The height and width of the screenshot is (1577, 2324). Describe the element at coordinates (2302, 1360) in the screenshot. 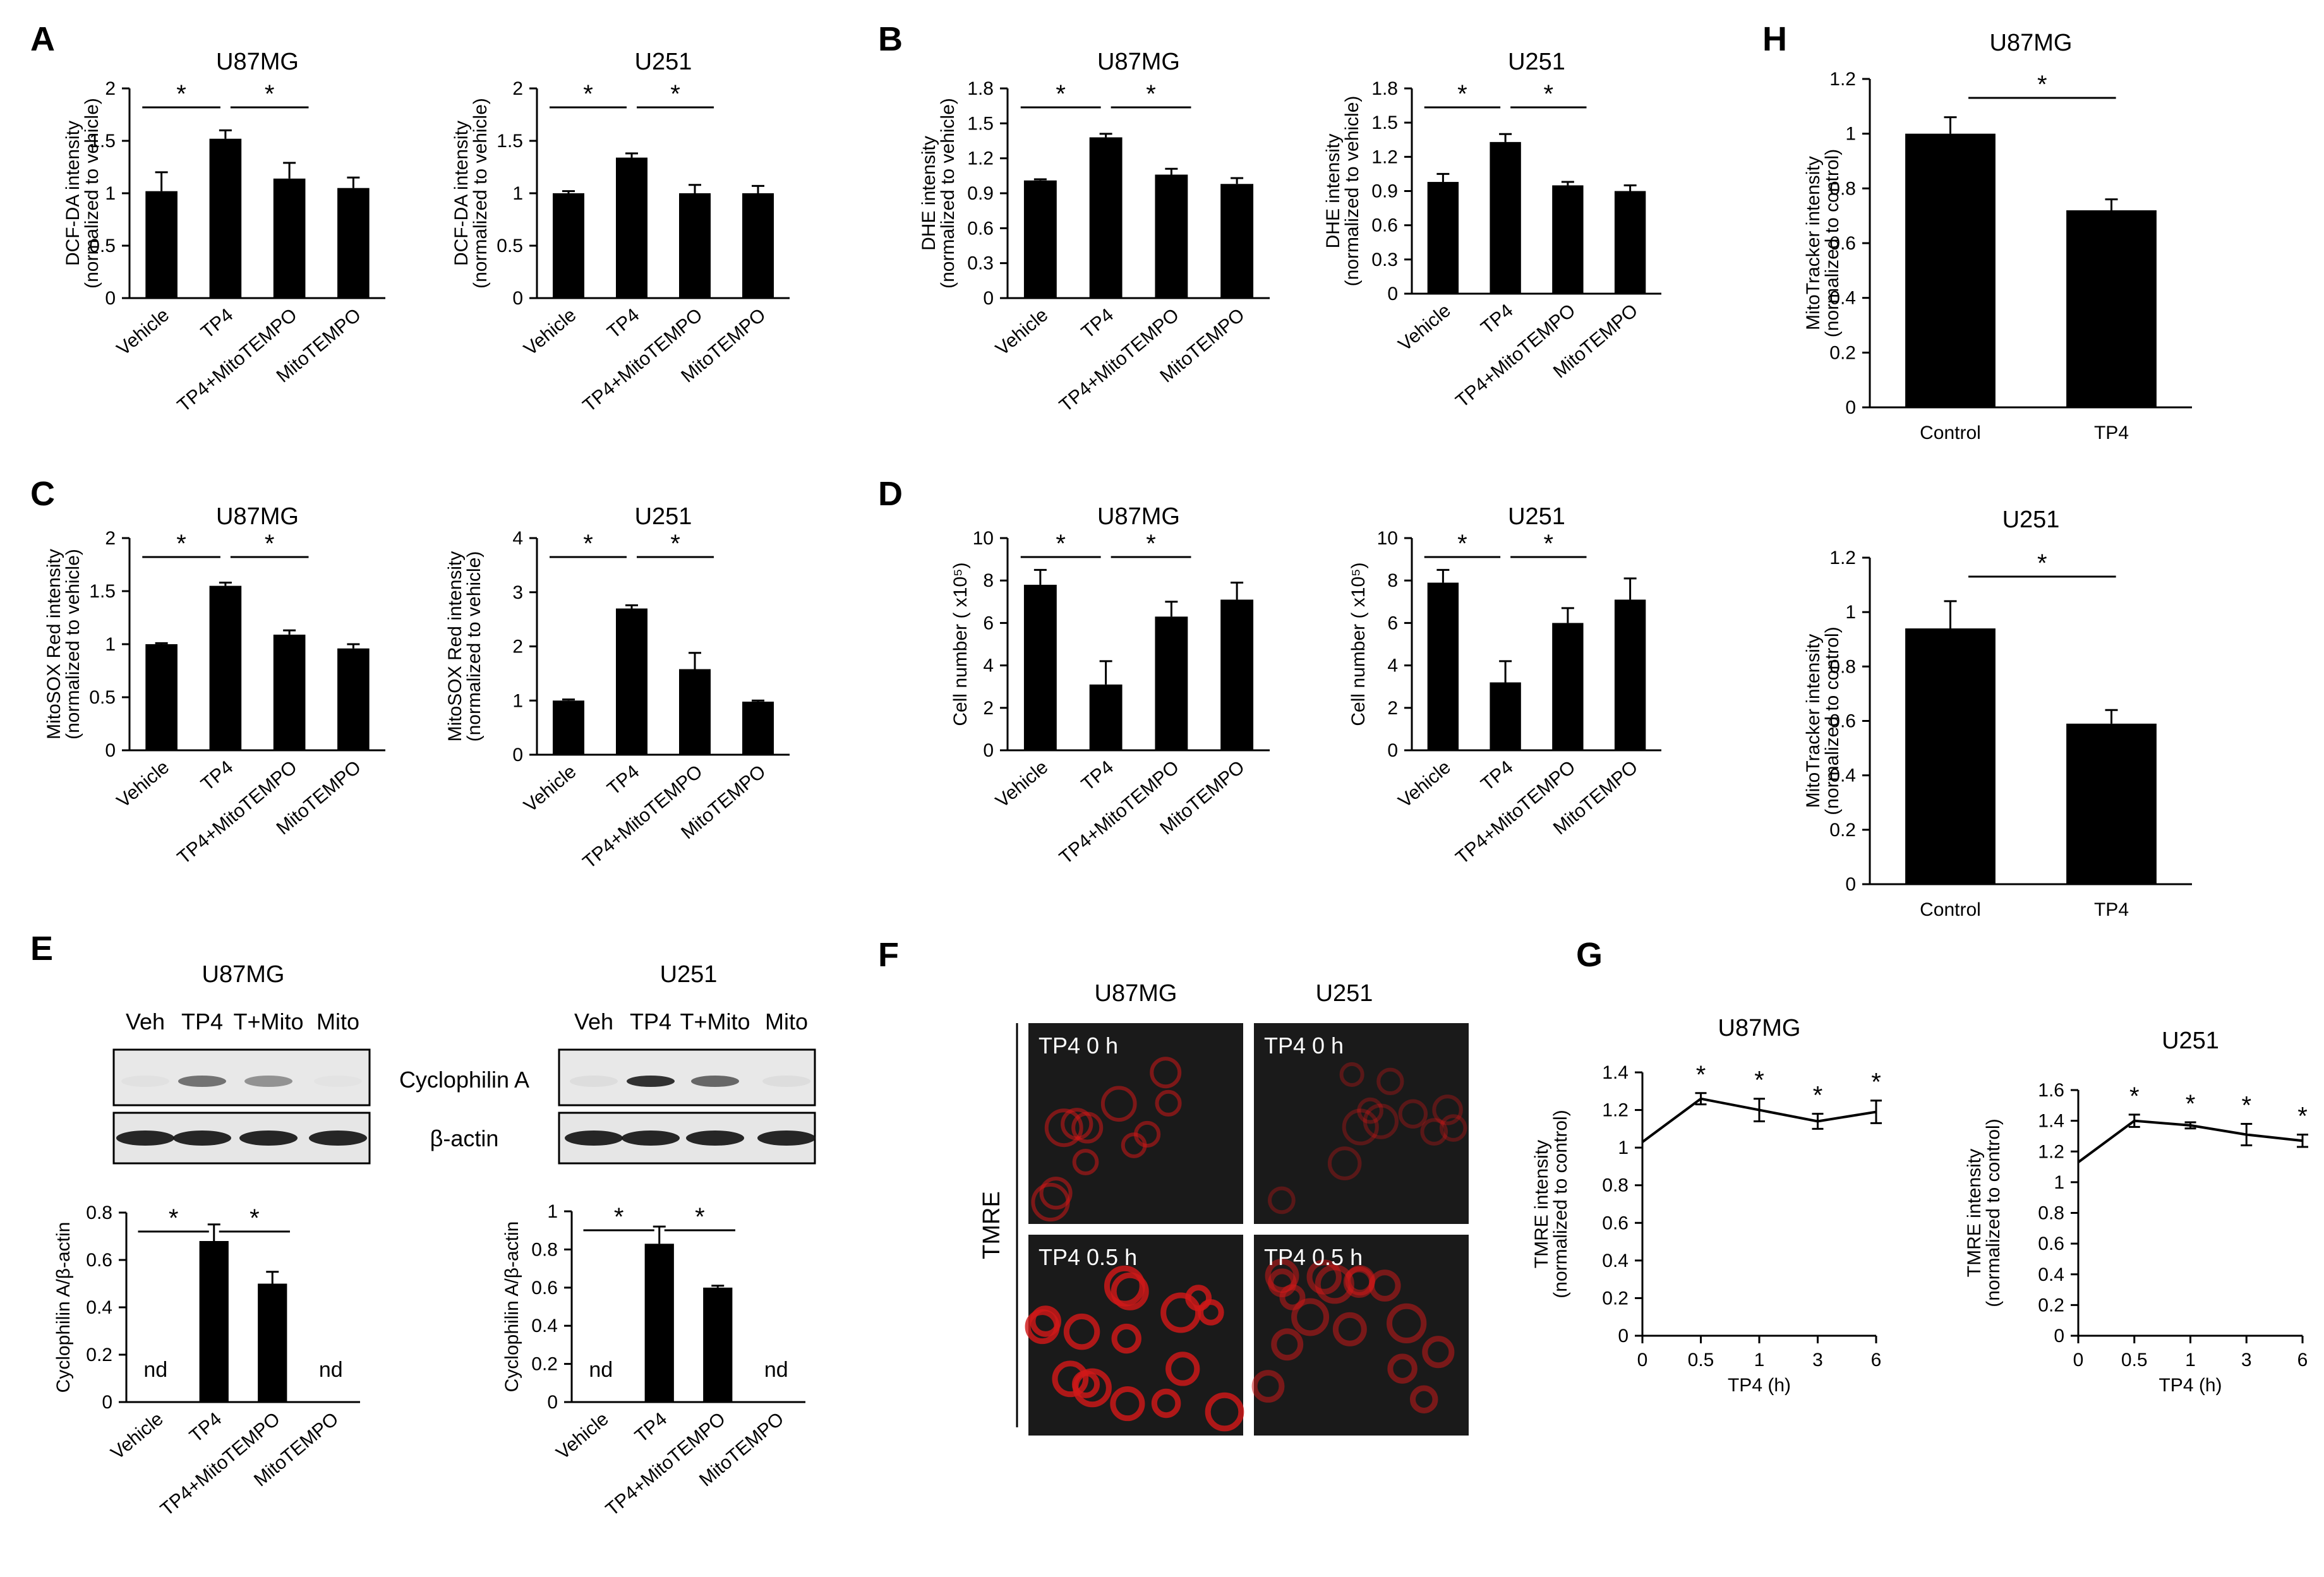

I see `x-tick-label: 6` at that location.